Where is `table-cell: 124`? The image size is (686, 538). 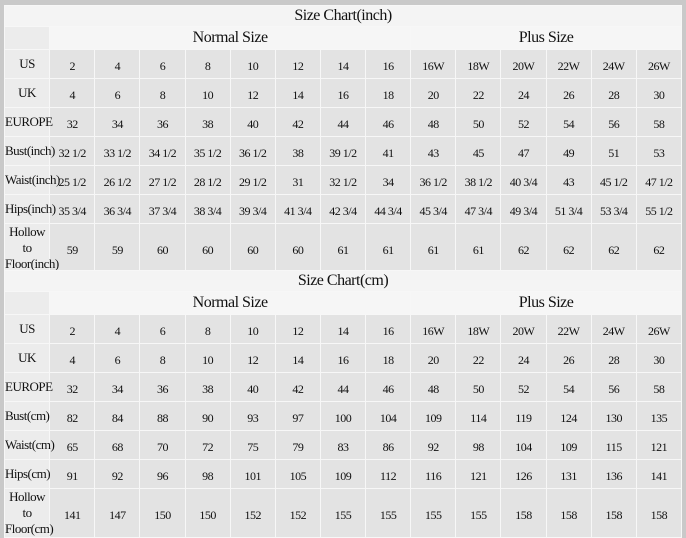 table-cell: 124 is located at coordinates (568, 416).